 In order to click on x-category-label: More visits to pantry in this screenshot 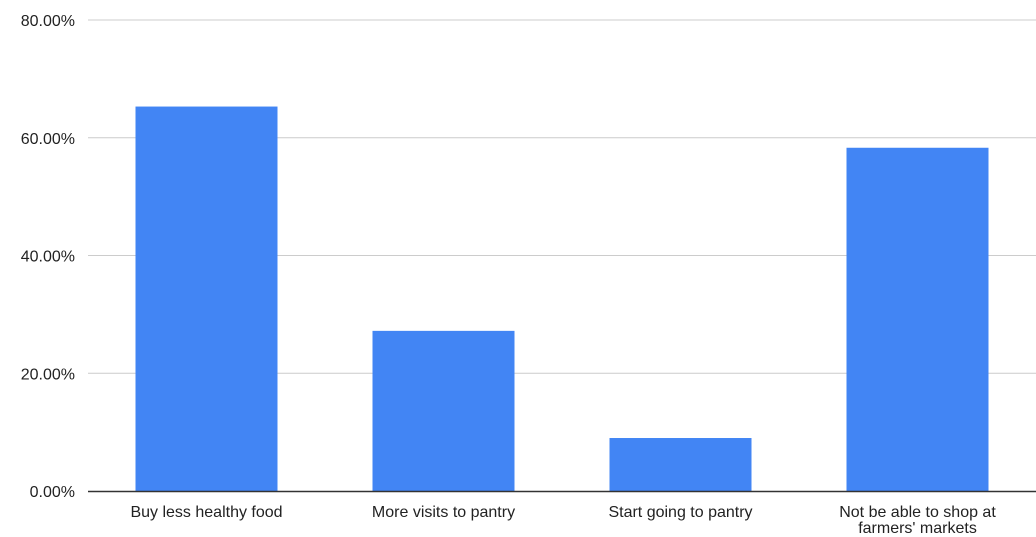, I will do `click(443, 512)`.